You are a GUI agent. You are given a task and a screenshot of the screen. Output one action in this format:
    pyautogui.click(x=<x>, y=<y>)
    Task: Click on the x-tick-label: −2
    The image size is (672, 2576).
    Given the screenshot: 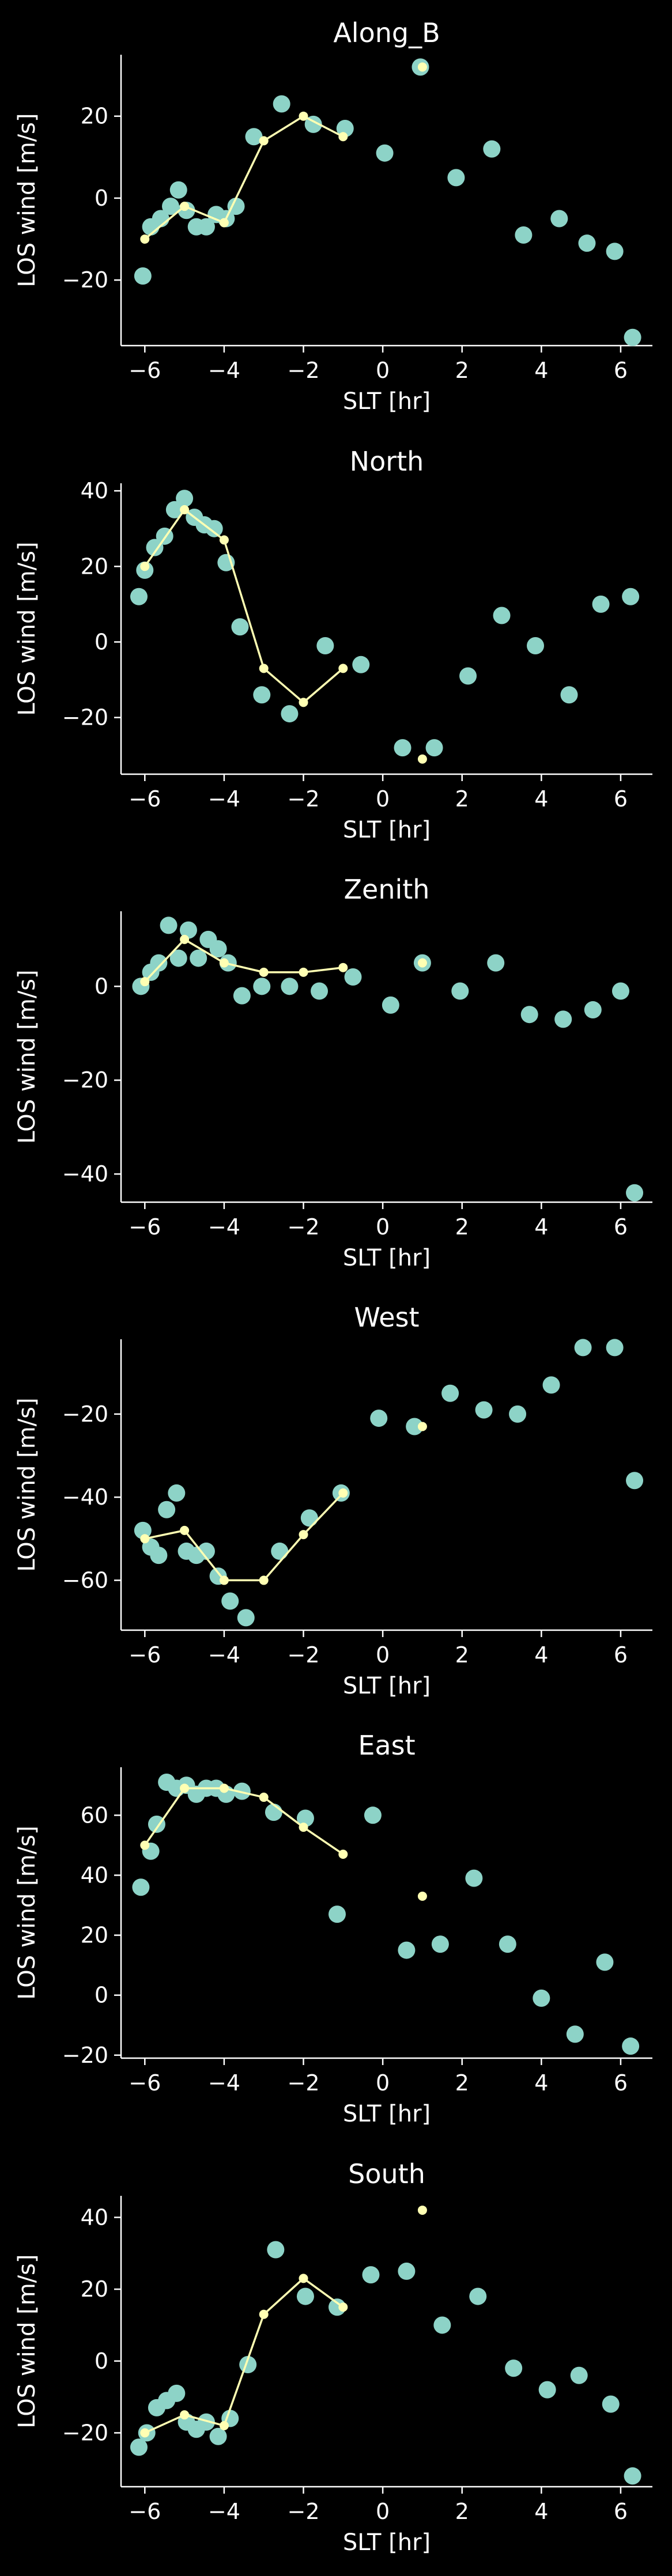 What is the action you would take?
    pyautogui.click(x=303, y=799)
    